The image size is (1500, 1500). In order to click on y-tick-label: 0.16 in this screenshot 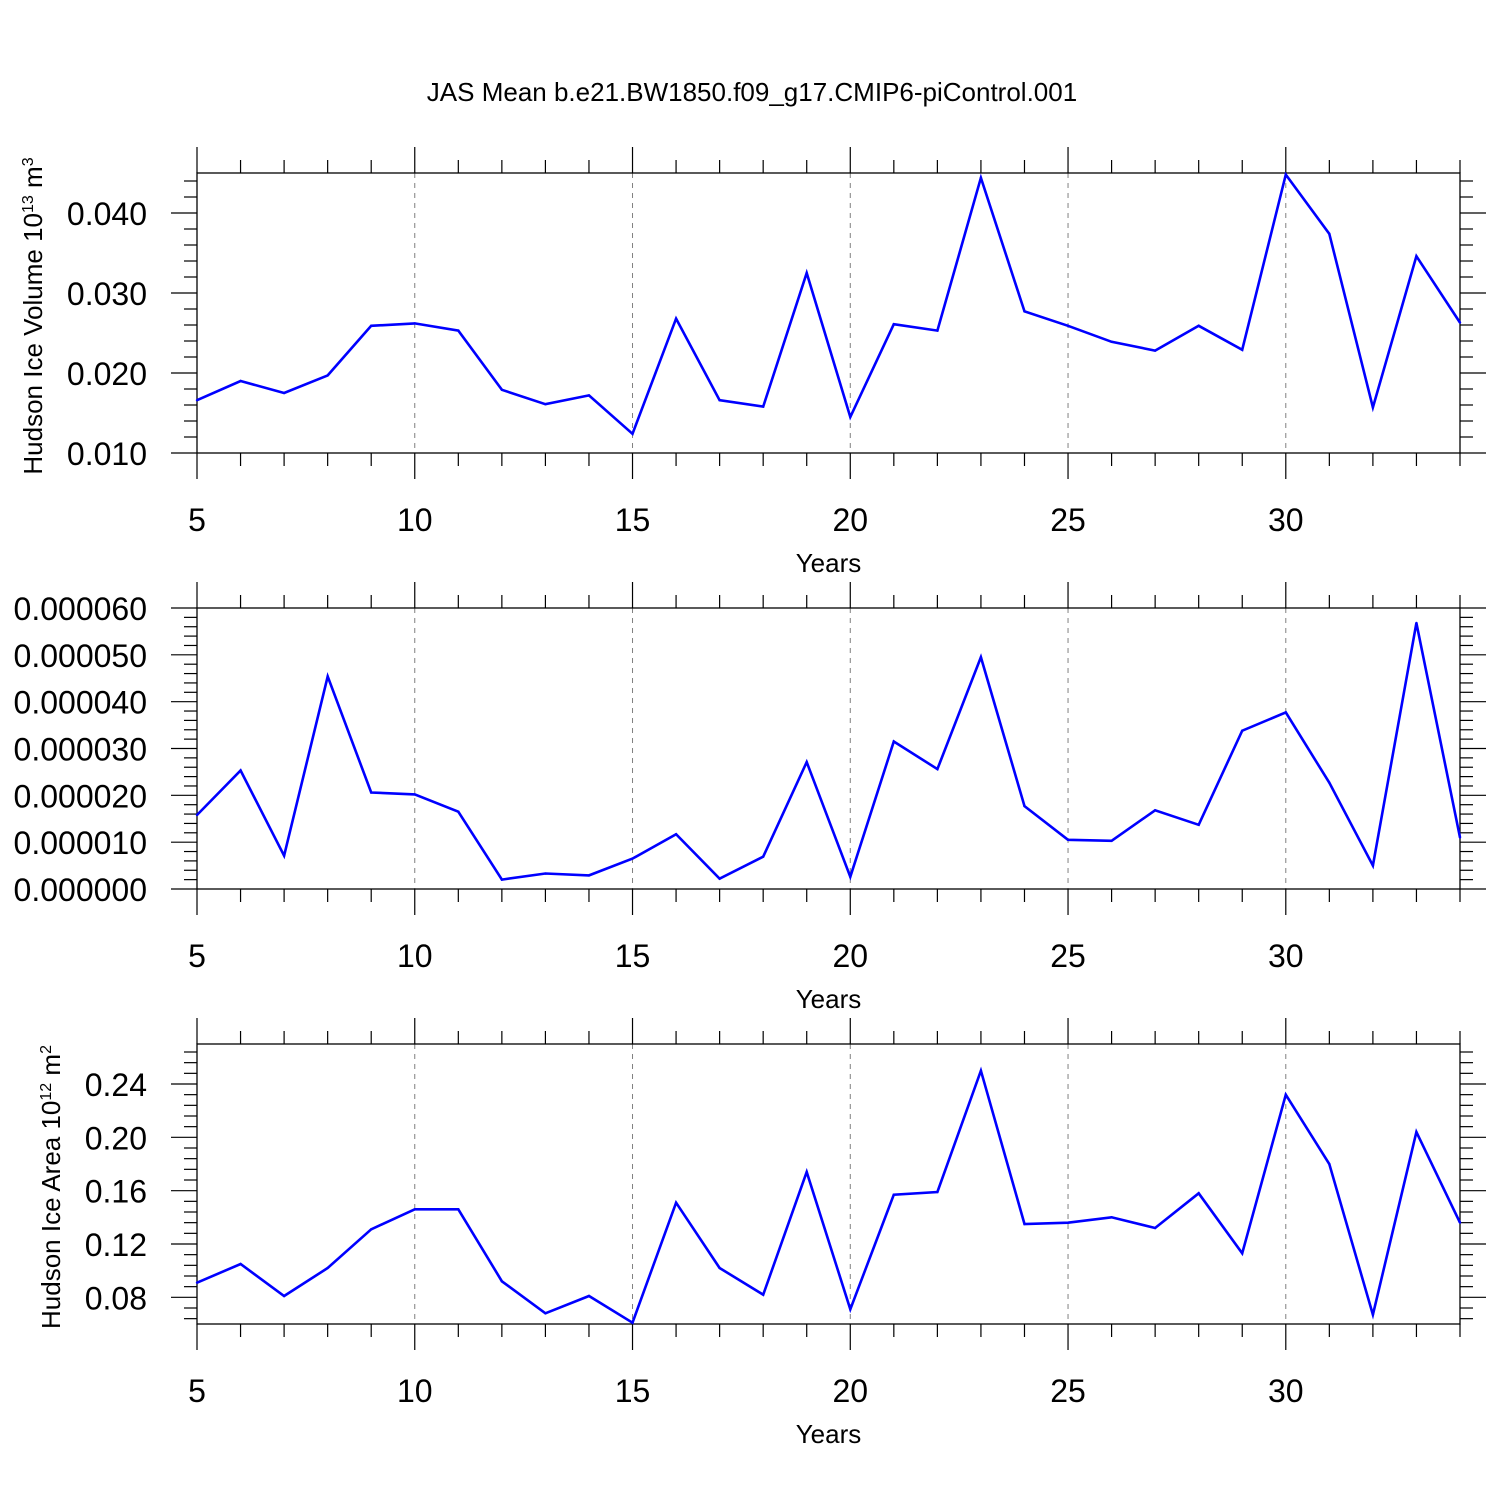, I will do `click(116, 1192)`.